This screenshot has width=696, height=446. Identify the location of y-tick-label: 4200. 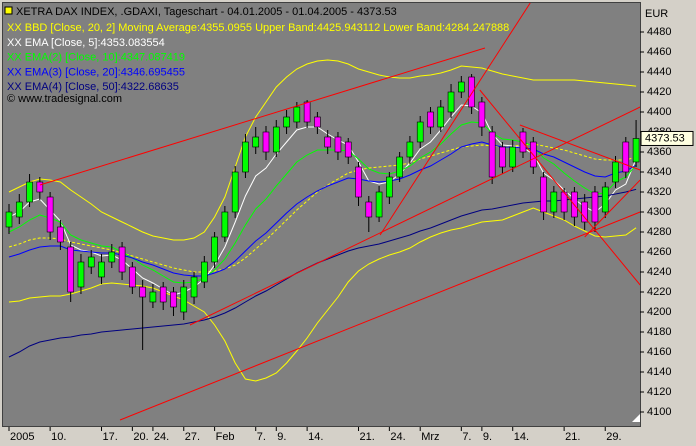
(659, 312).